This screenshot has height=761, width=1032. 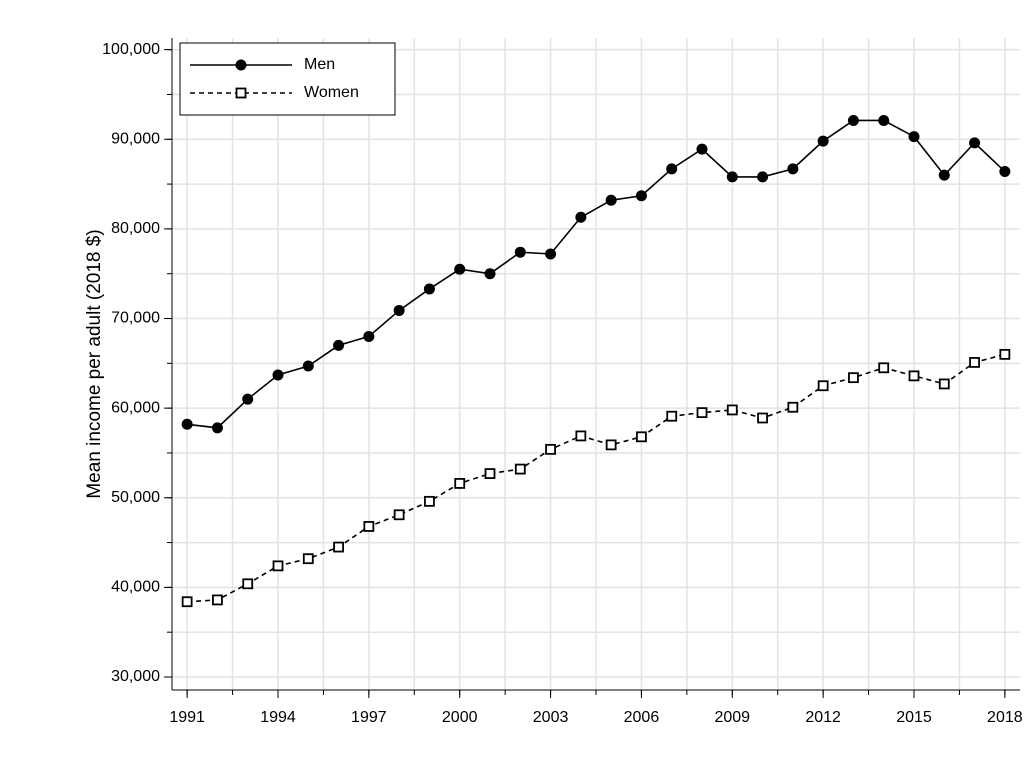 What do you see at coordinates (914, 717) in the screenshot?
I see `x-tick-label: 2015` at bounding box center [914, 717].